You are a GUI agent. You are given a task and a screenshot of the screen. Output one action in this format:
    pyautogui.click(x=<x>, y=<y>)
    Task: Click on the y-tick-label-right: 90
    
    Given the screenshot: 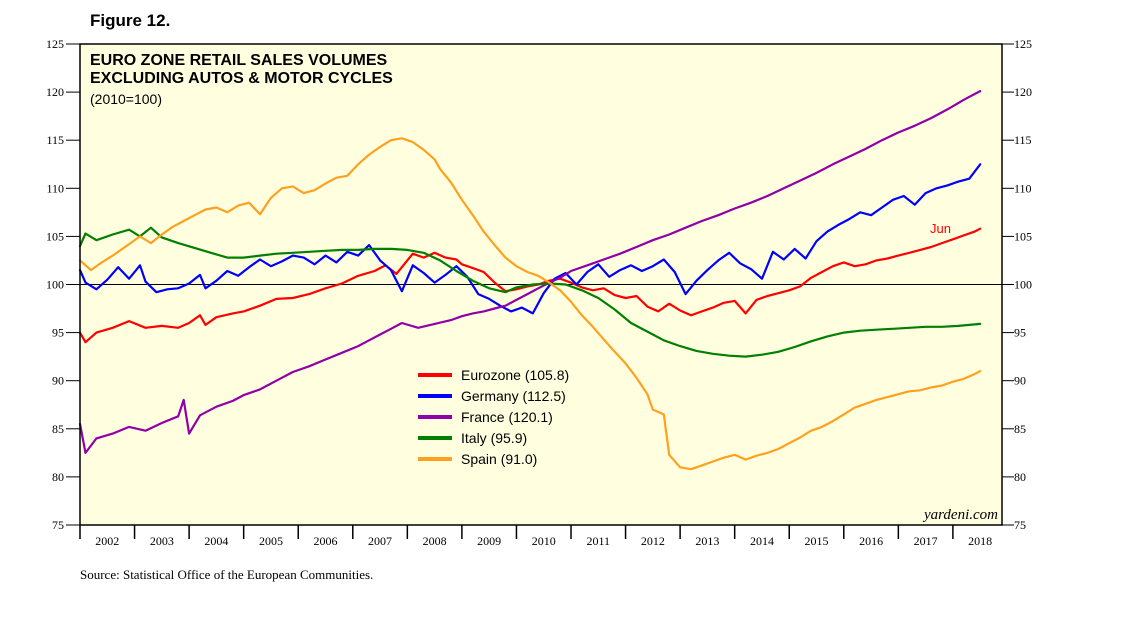 What is the action you would take?
    pyautogui.click(x=1020, y=381)
    